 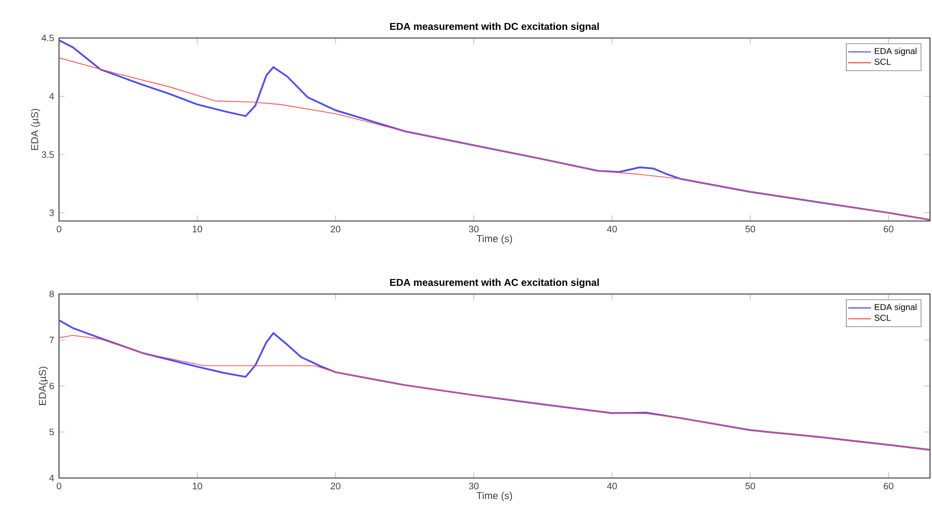 What do you see at coordinates (48, 38) in the screenshot?
I see `y-tick-label: 4.5` at bounding box center [48, 38].